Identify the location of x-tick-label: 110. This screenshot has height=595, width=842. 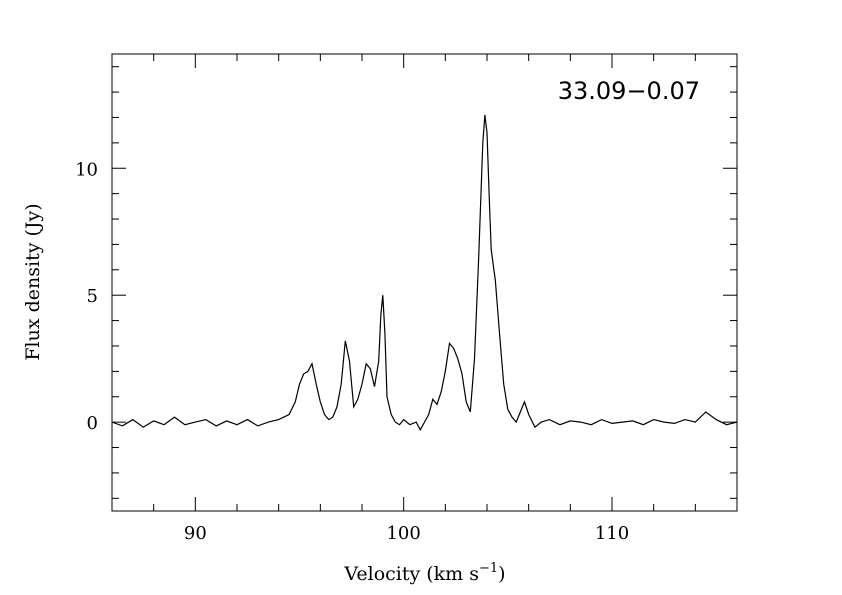
(612, 533).